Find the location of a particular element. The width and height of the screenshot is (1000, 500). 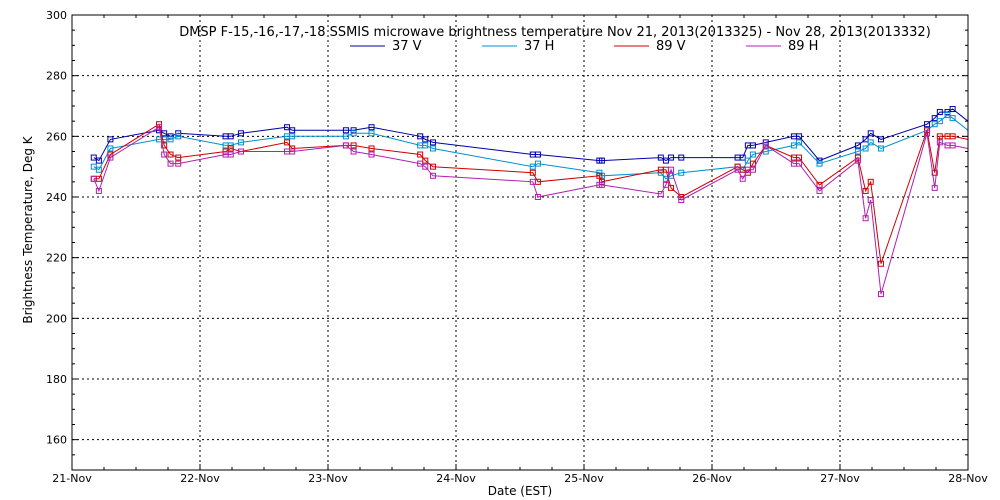

legend-label: 89 V is located at coordinates (671, 46).